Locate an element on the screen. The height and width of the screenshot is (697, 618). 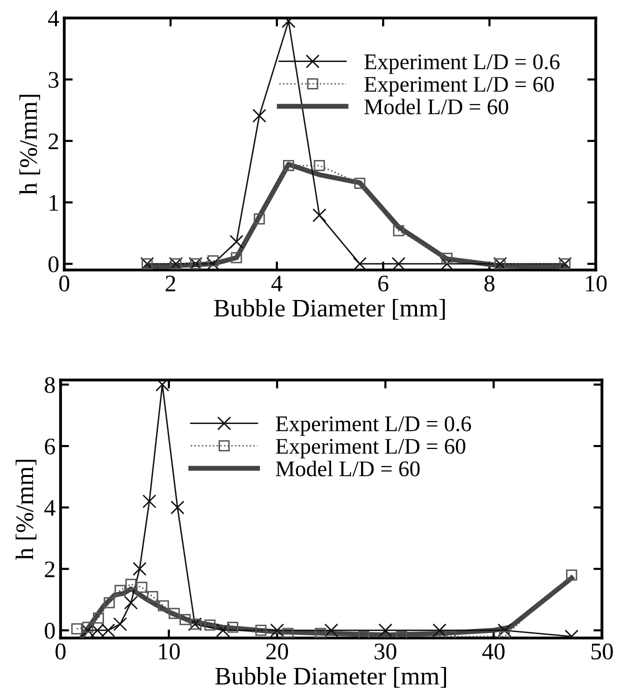
x-tick-label: 4 is located at coordinates (276, 284).